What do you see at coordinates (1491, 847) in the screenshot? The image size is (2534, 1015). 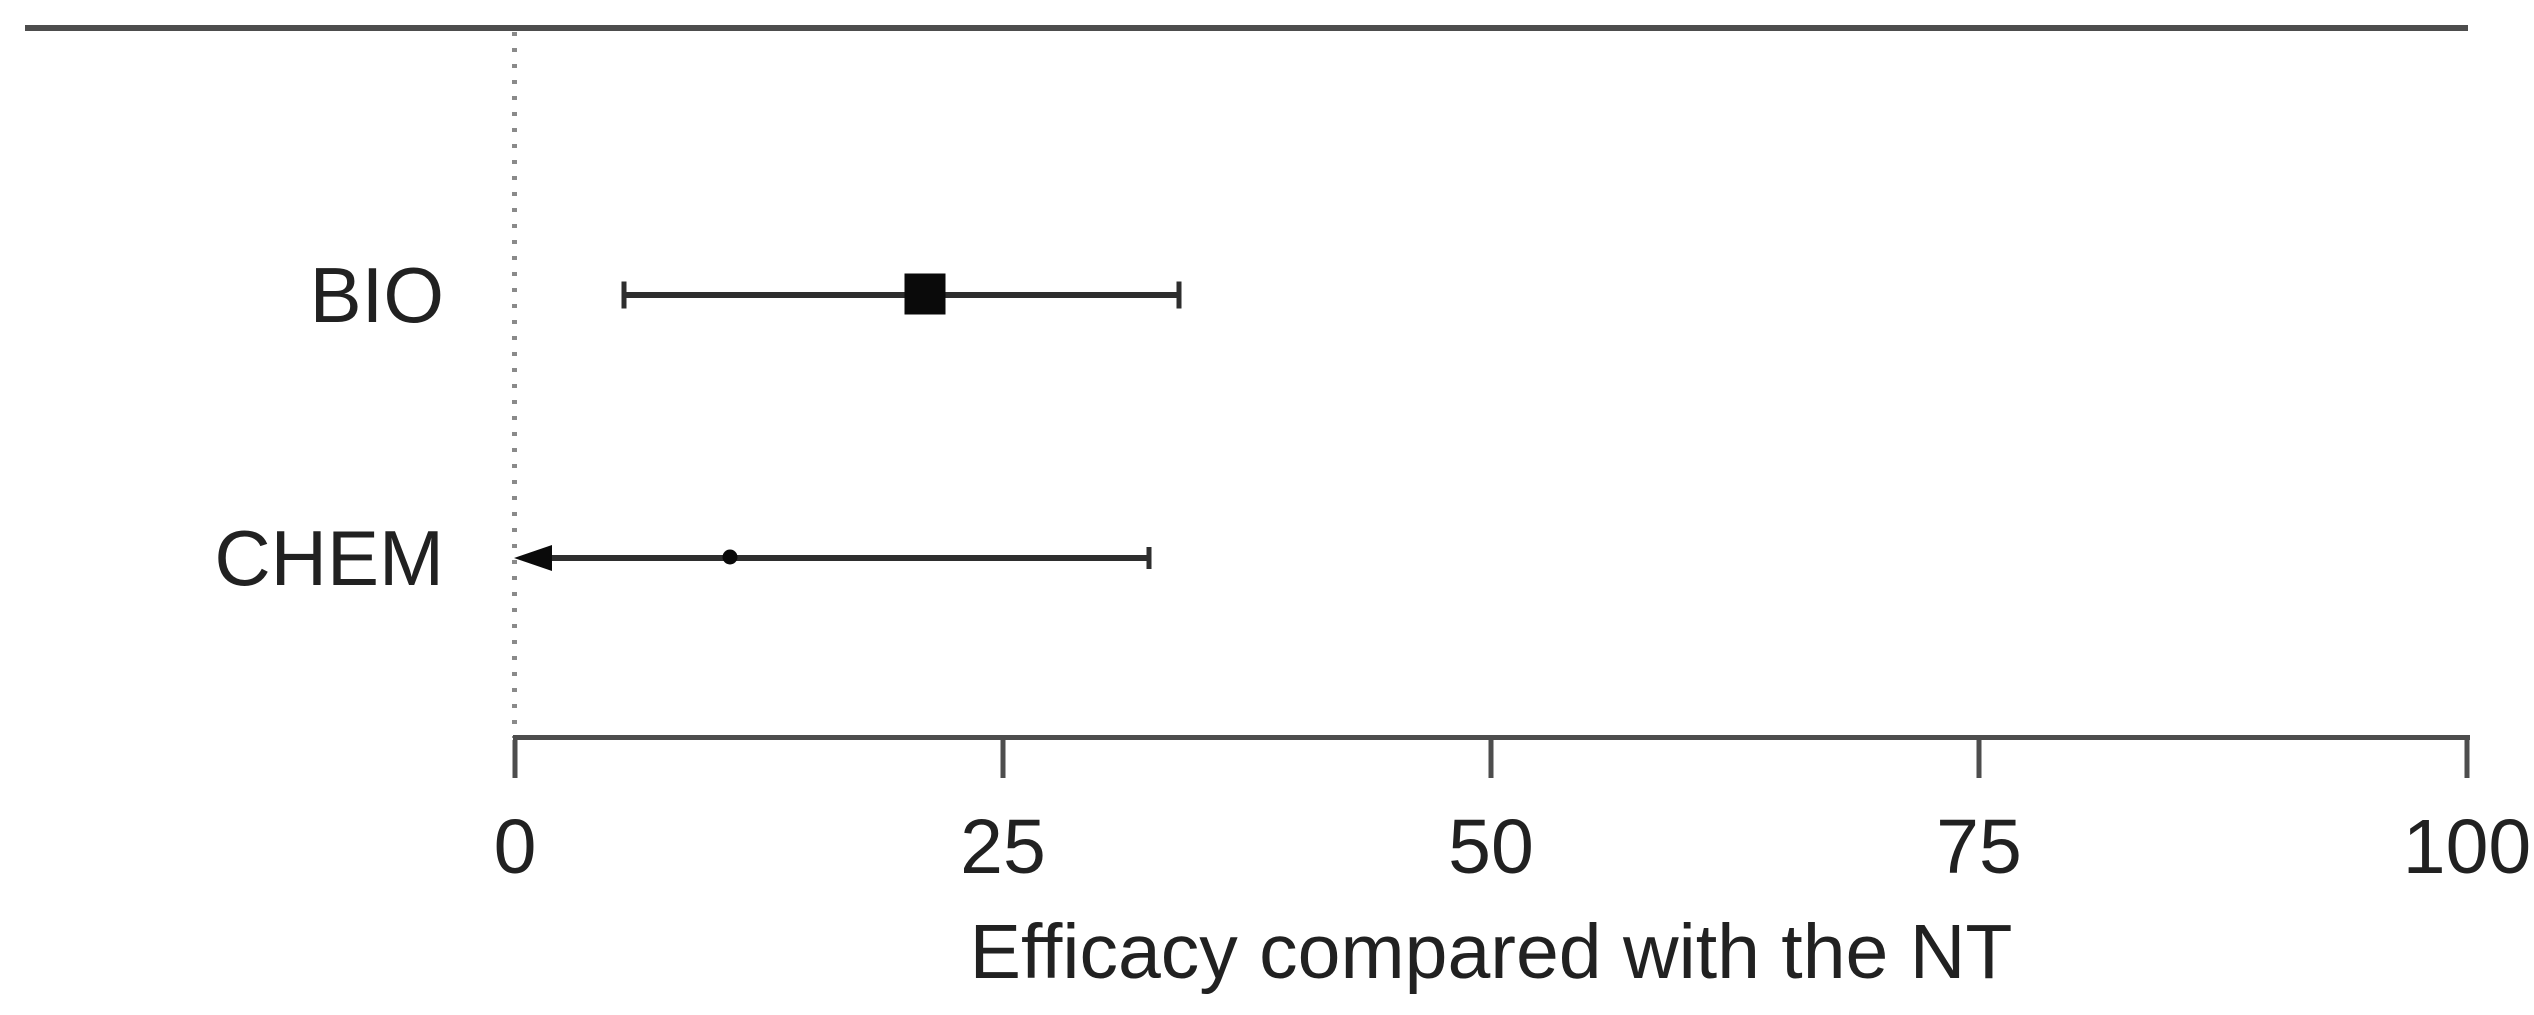 I see `x-axis-tick-label-50: 50` at bounding box center [1491, 847].